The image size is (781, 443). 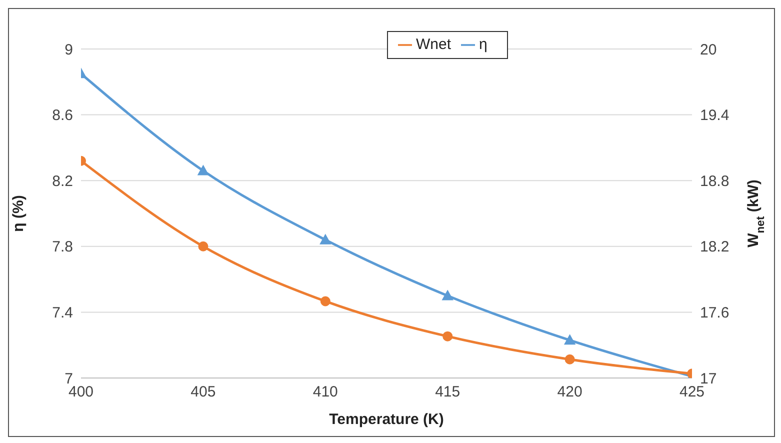 I want to click on y2-tick-label: 20, so click(x=708, y=49).